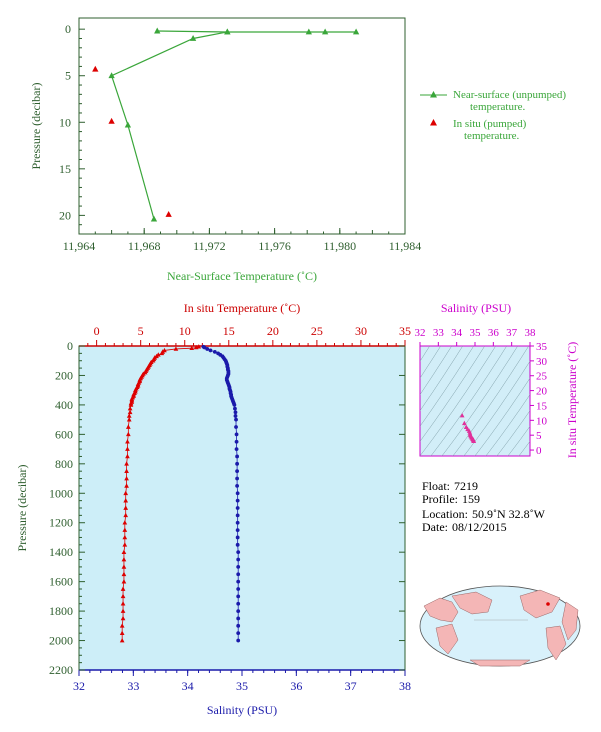  What do you see at coordinates (451, 499) in the screenshot?
I see `info-profile: Profile: 159` at bounding box center [451, 499].